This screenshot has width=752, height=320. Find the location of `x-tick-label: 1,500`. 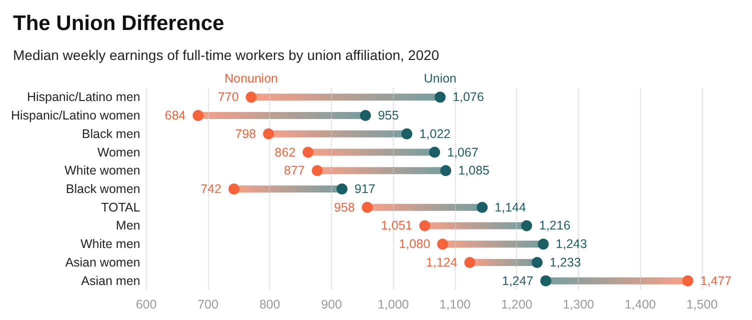

x-tick-label: 1,500 is located at coordinates (702, 305).